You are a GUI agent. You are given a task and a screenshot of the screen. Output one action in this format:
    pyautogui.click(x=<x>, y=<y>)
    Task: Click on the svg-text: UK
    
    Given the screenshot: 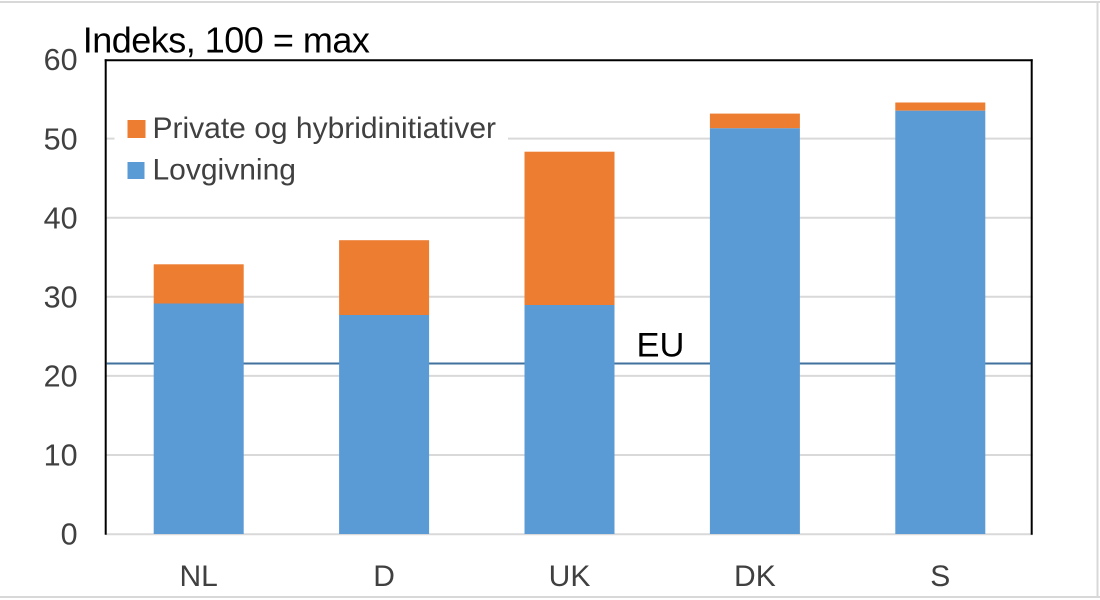 What is the action you would take?
    pyautogui.click(x=570, y=576)
    